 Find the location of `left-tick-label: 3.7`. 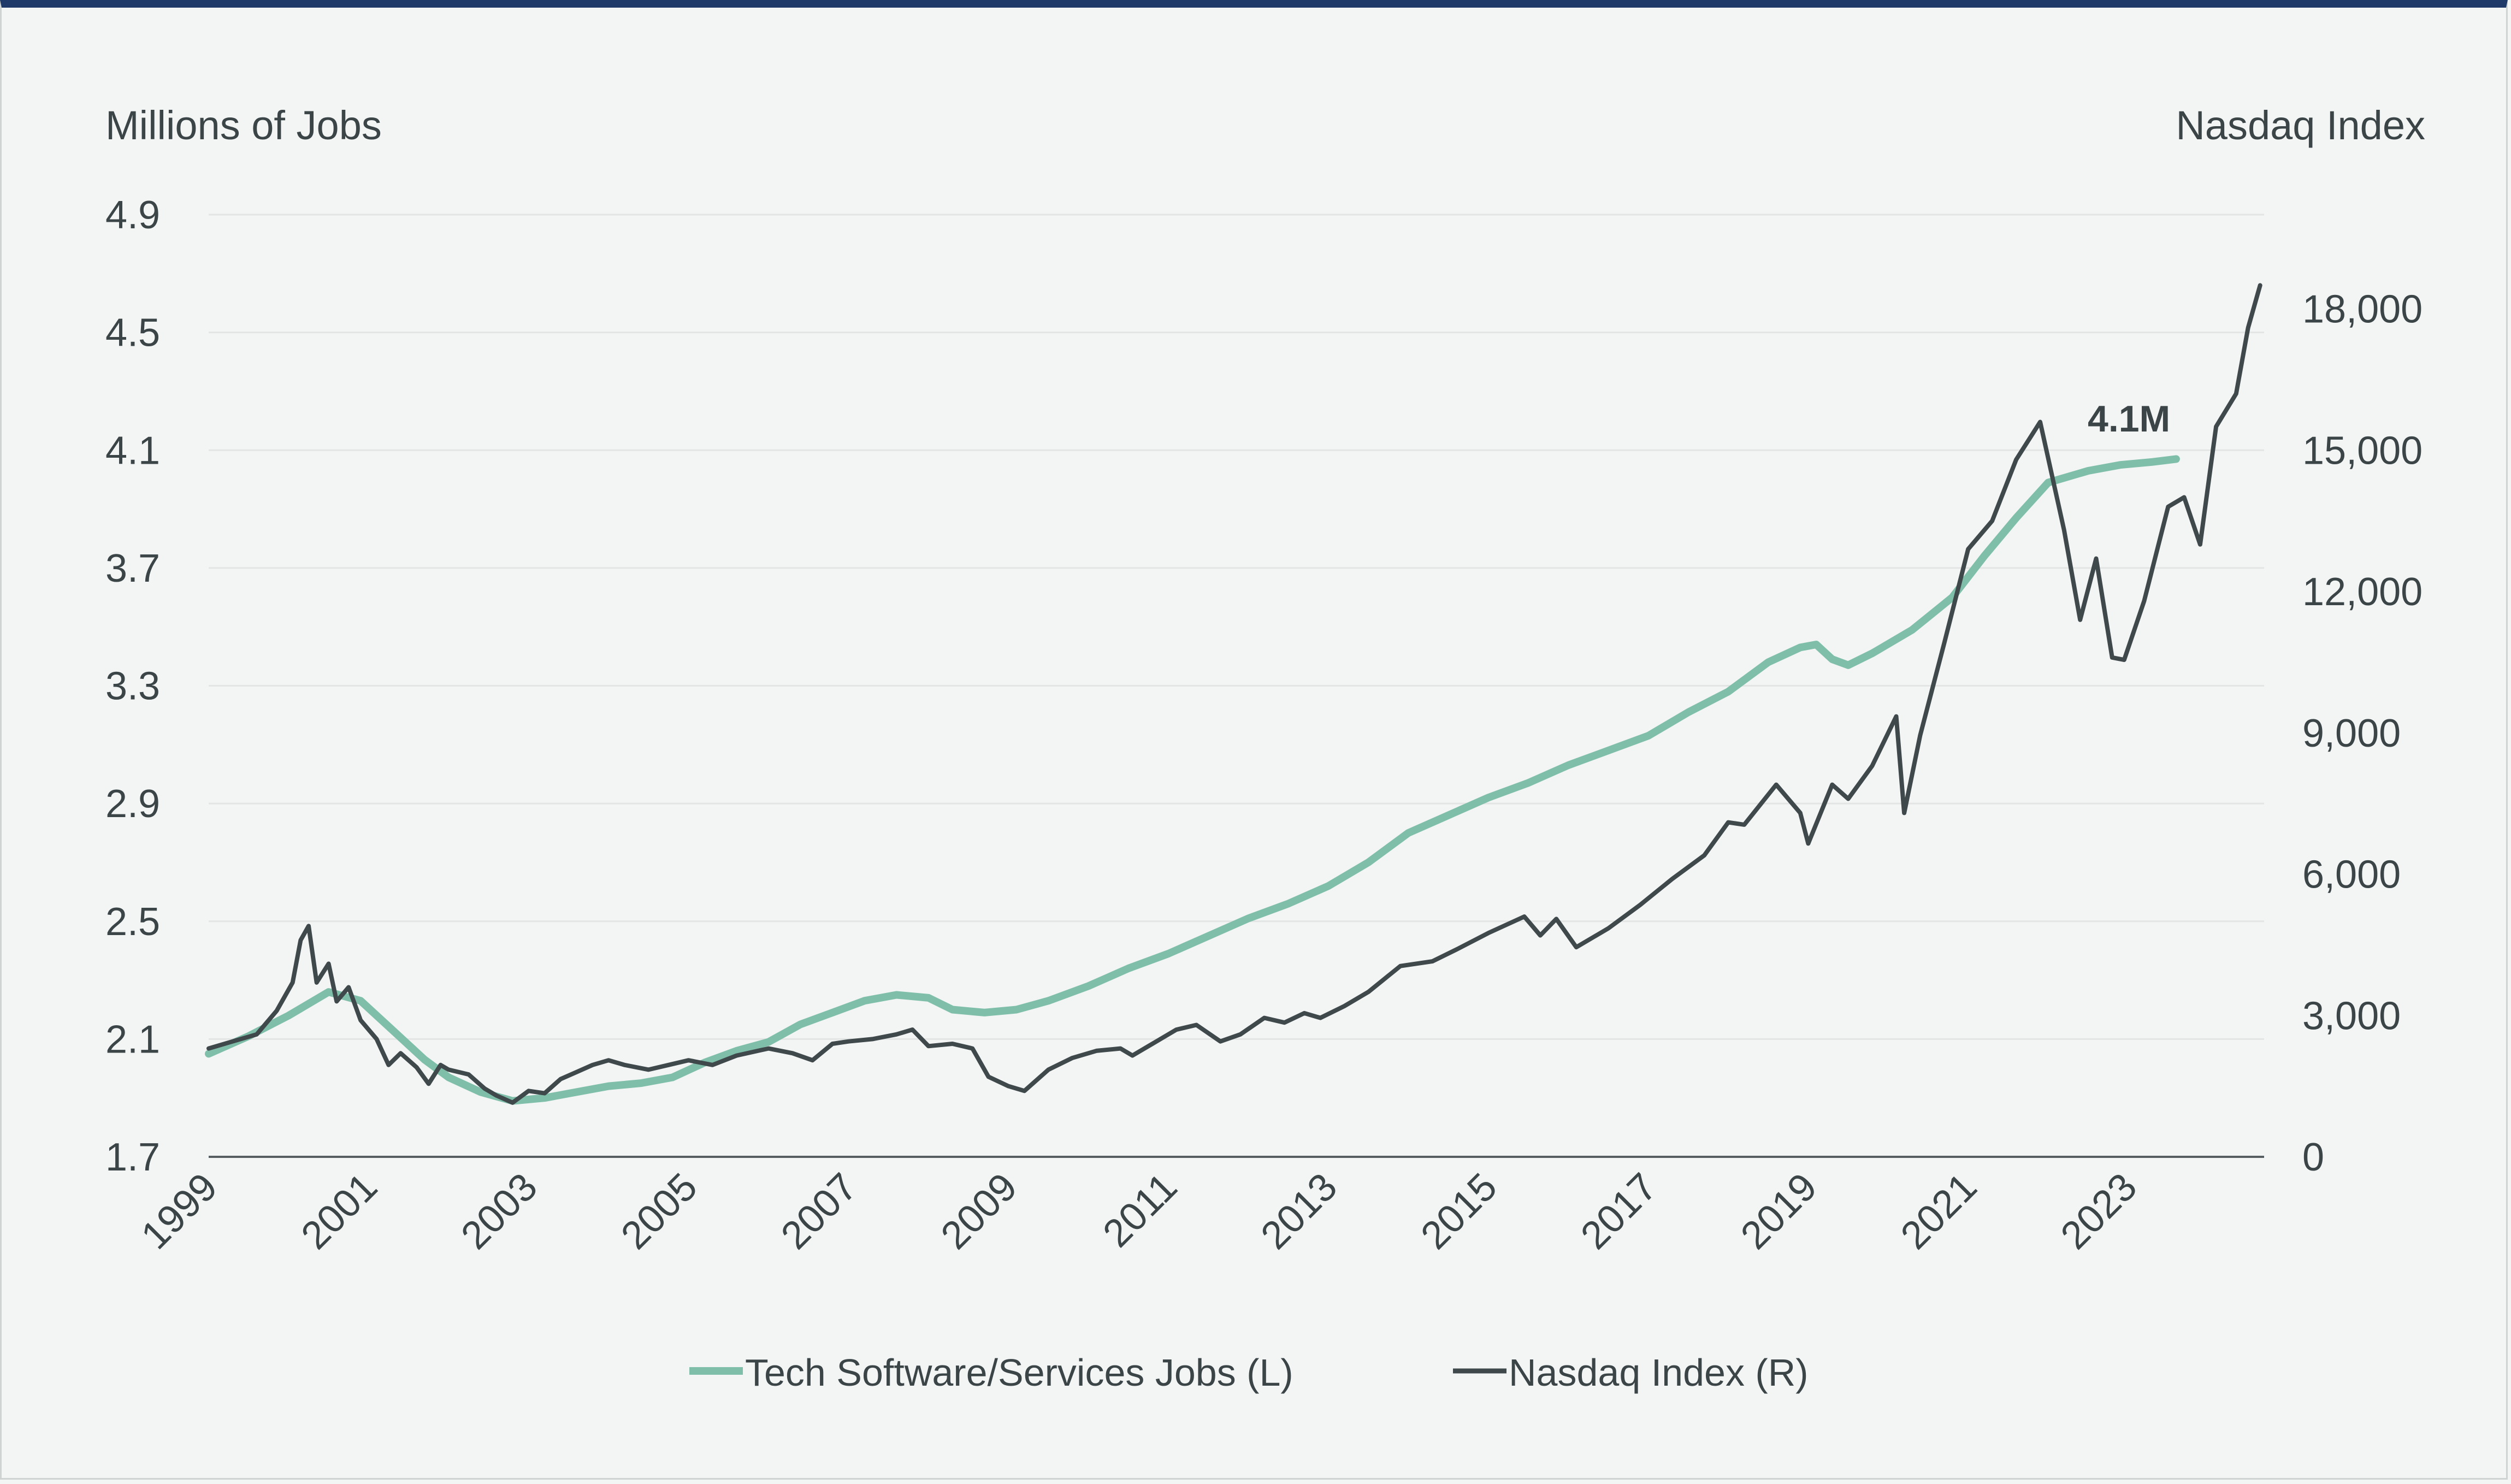

left-tick-label: 3.7 is located at coordinates (132, 568).